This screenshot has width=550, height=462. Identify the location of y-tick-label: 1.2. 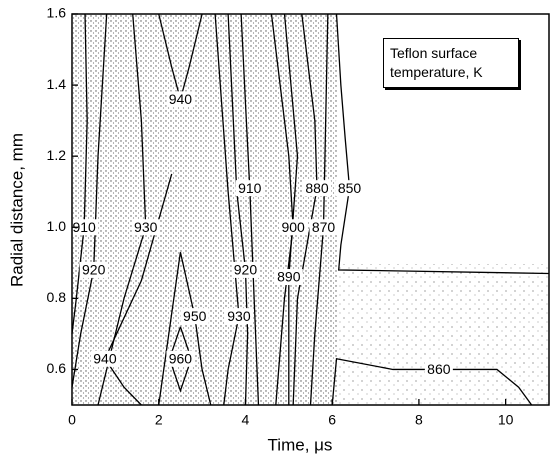
(57, 155).